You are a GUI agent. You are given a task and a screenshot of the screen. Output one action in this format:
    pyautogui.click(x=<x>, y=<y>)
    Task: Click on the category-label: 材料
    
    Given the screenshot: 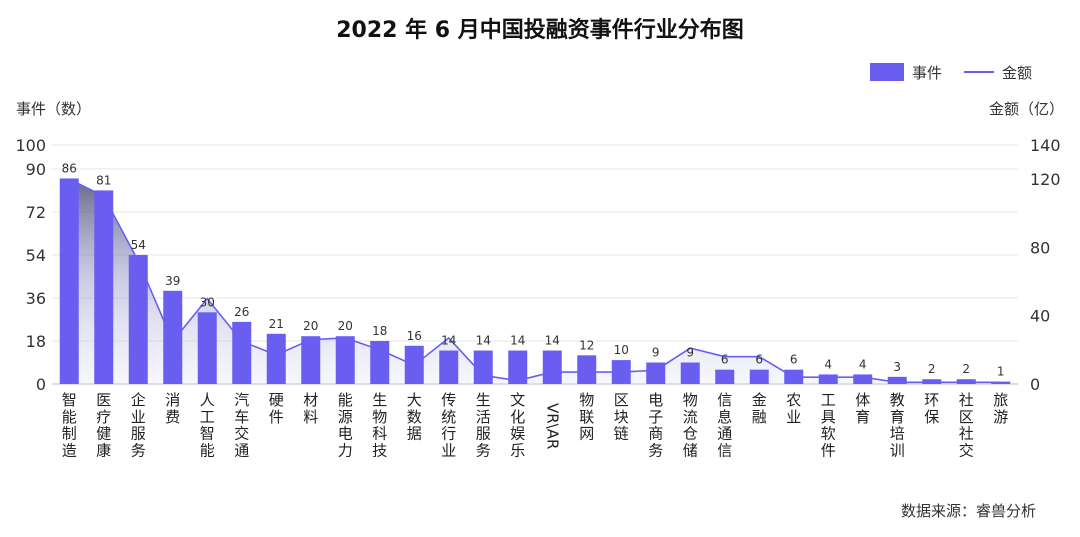 What is the action you would take?
    pyautogui.click(x=310, y=408)
    